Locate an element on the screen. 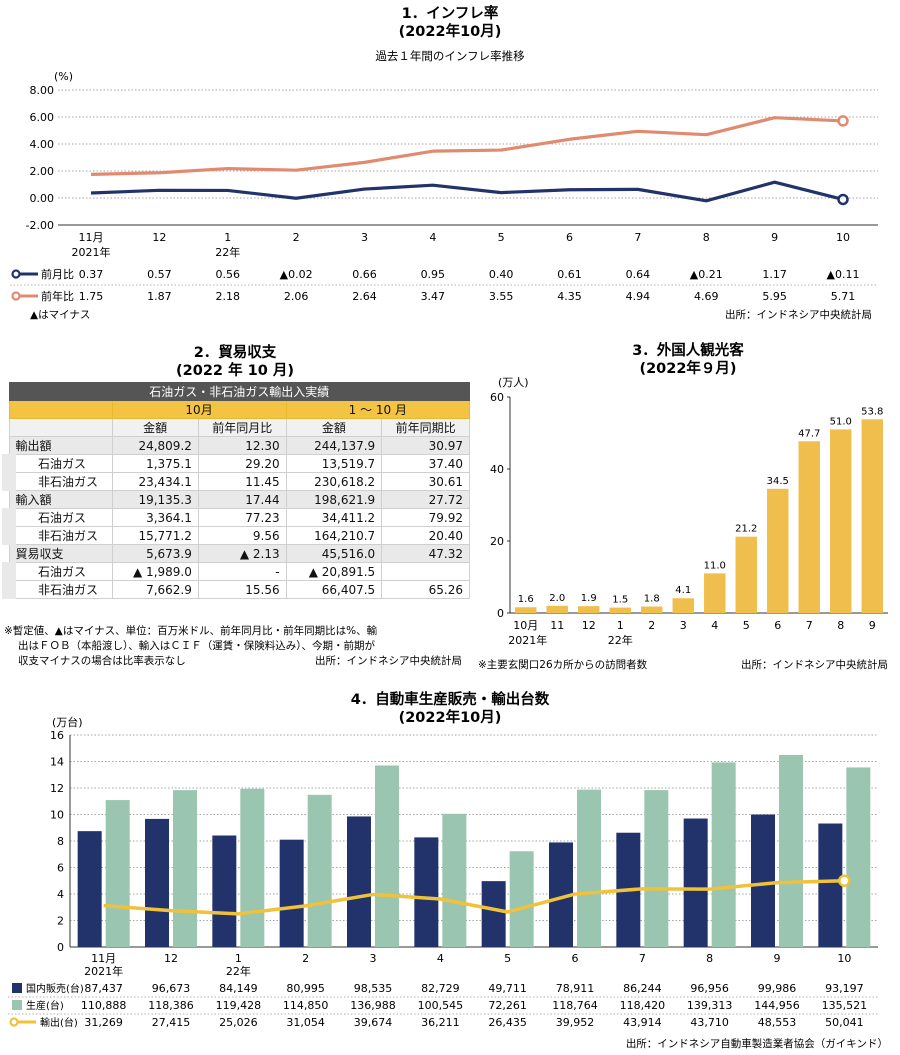 The width and height of the screenshot is (900, 1055). inflation-value-label: ▲0.11 is located at coordinates (843, 274).